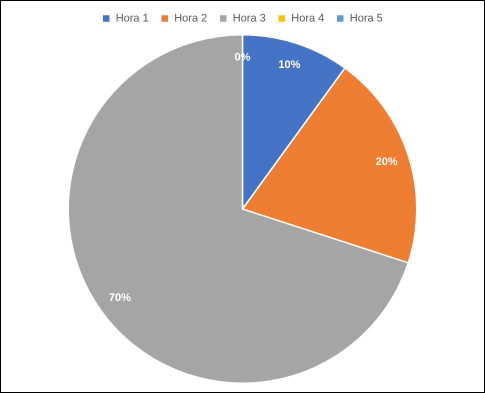 The width and height of the screenshot is (485, 393). What do you see at coordinates (242, 57) in the screenshot?
I see `text: 0%` at bounding box center [242, 57].